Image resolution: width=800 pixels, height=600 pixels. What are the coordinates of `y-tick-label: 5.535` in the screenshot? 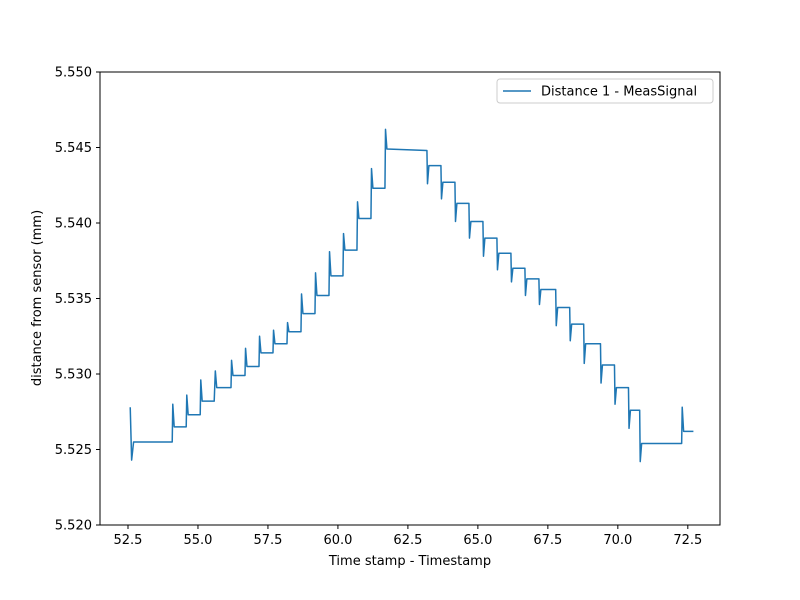 It's located at (73, 299).